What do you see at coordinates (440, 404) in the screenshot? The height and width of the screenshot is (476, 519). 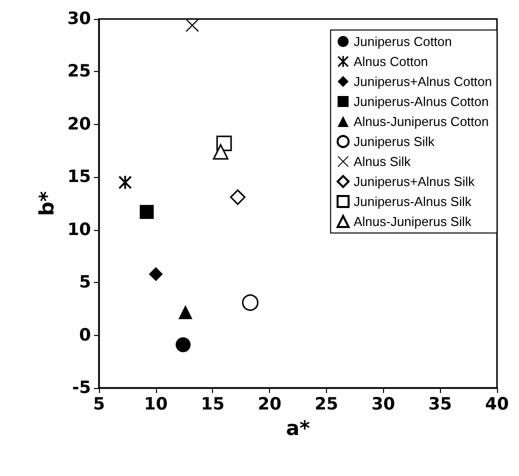 I see `x-tick-label: 35` at bounding box center [440, 404].